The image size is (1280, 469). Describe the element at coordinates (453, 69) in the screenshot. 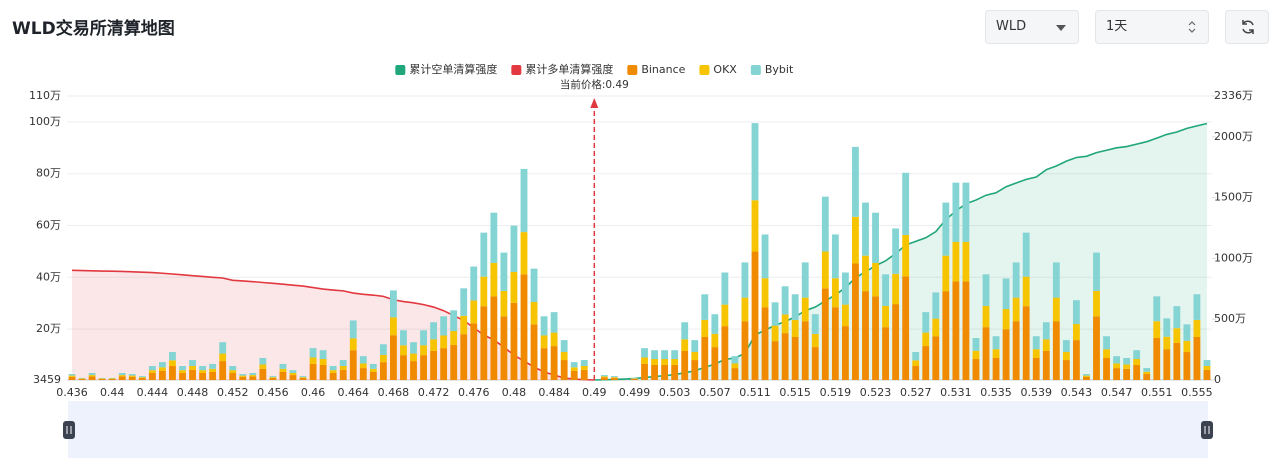

I see `legend-label: 累计空单清算强度` at that location.